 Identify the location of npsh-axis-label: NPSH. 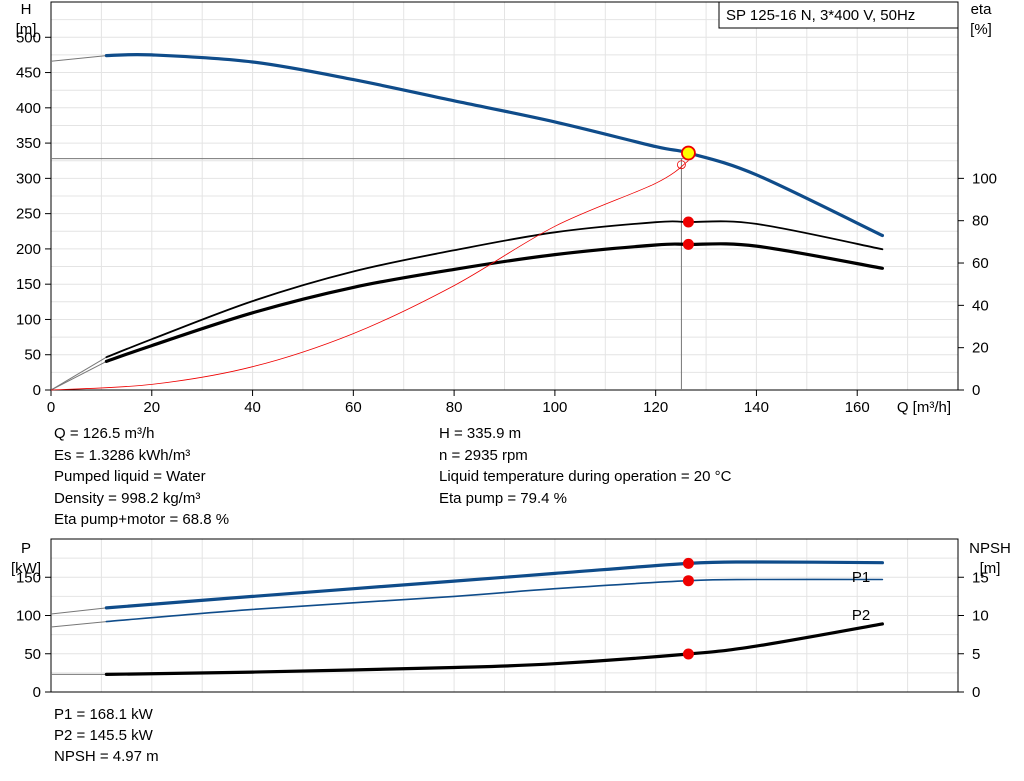
(990, 548).